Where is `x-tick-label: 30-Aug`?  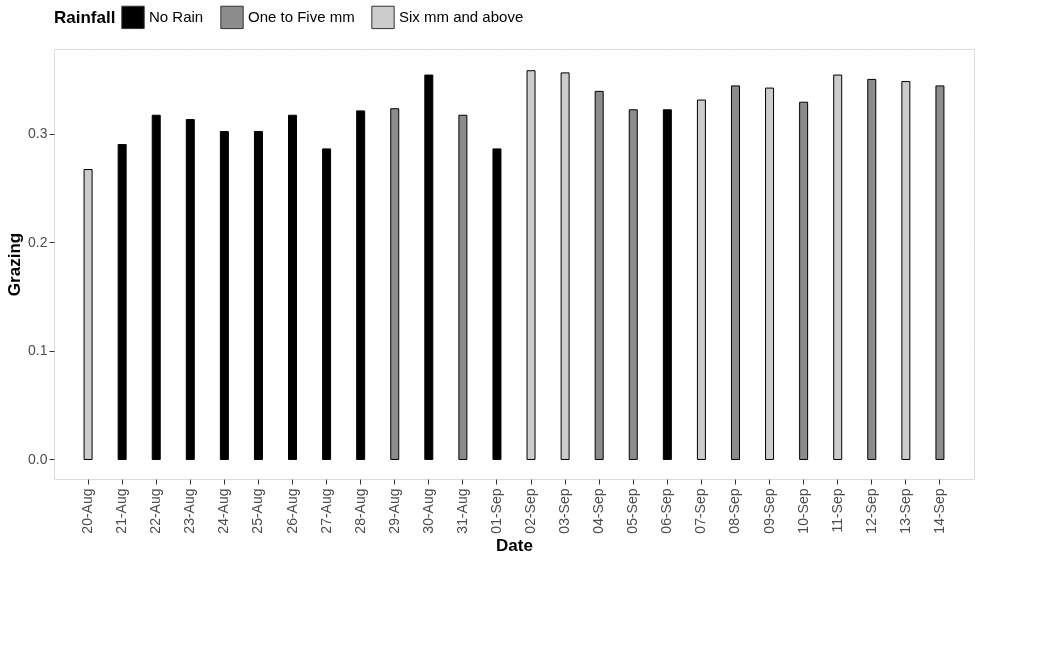 x-tick-label: 30-Aug is located at coordinates (427, 511).